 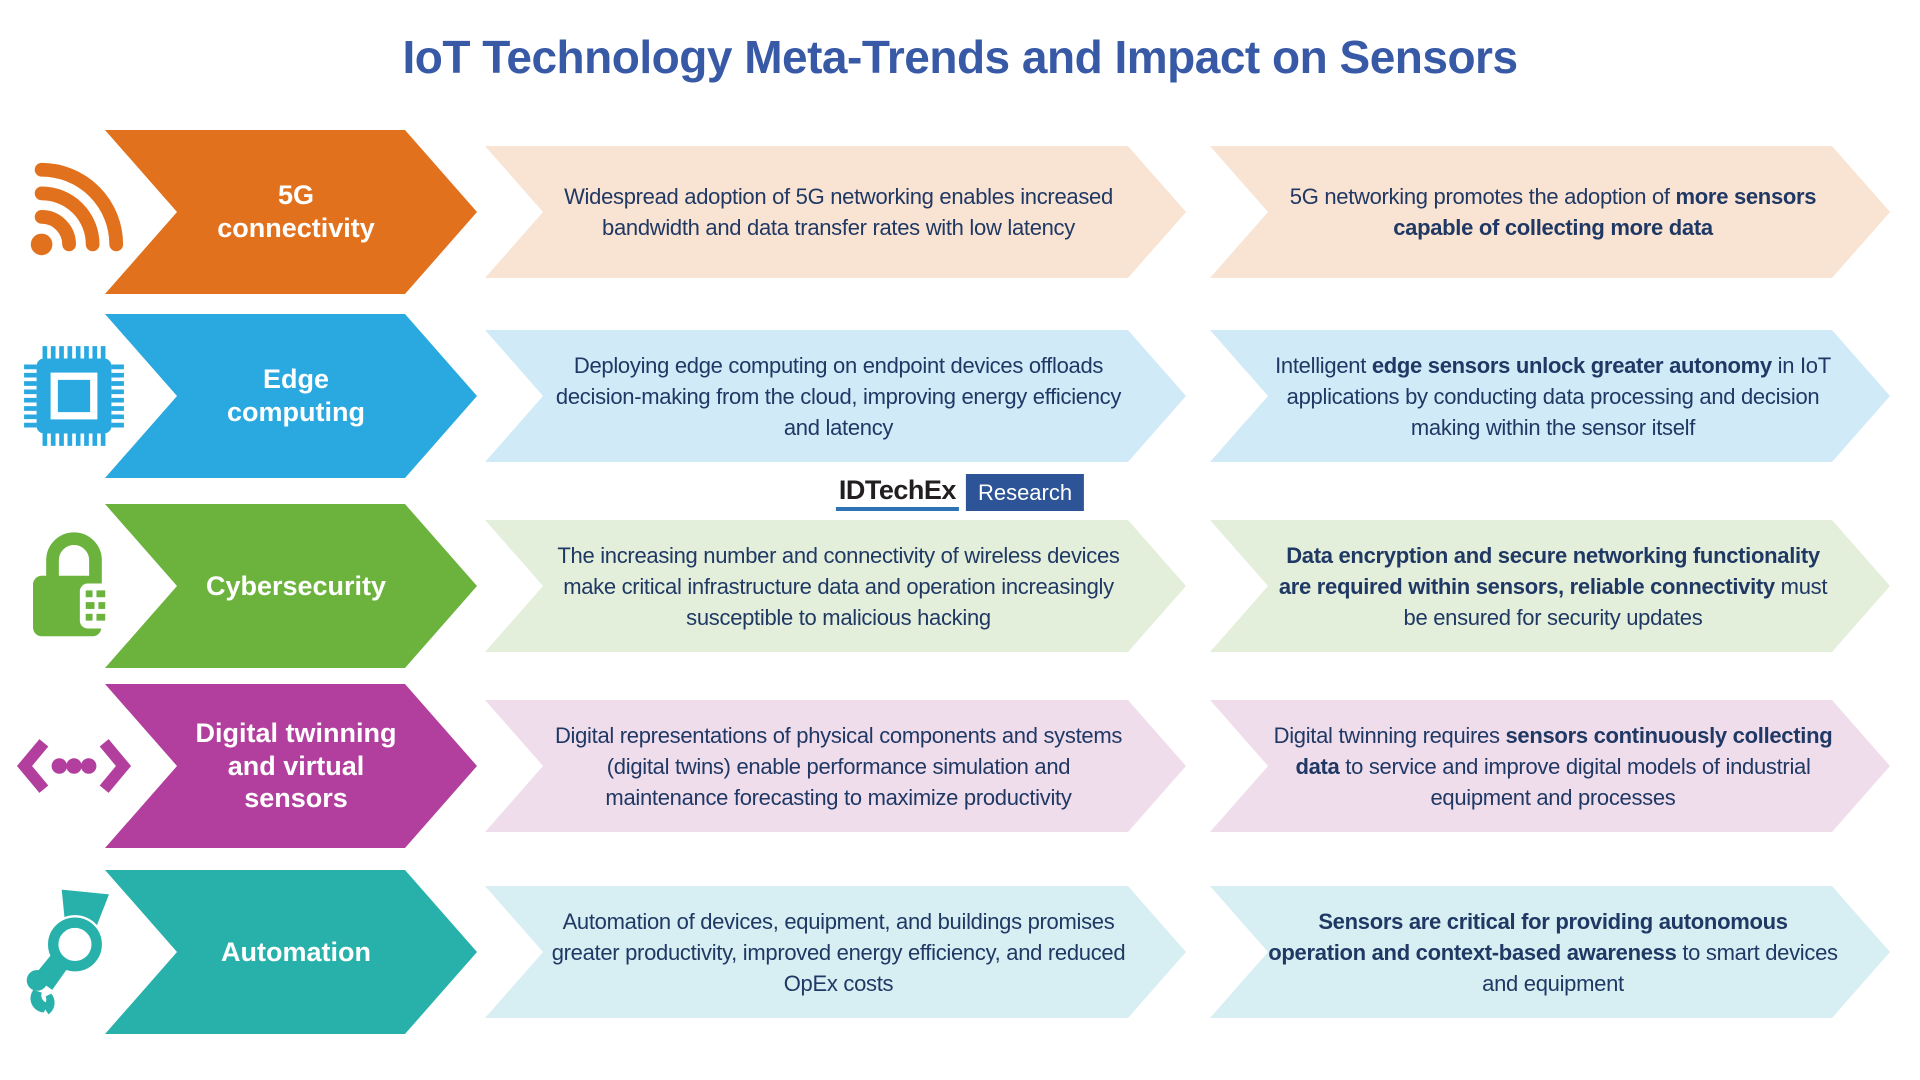 What do you see at coordinates (296, 765) in the screenshot?
I see `trend-label: Digital twinning and virtual sensors` at bounding box center [296, 765].